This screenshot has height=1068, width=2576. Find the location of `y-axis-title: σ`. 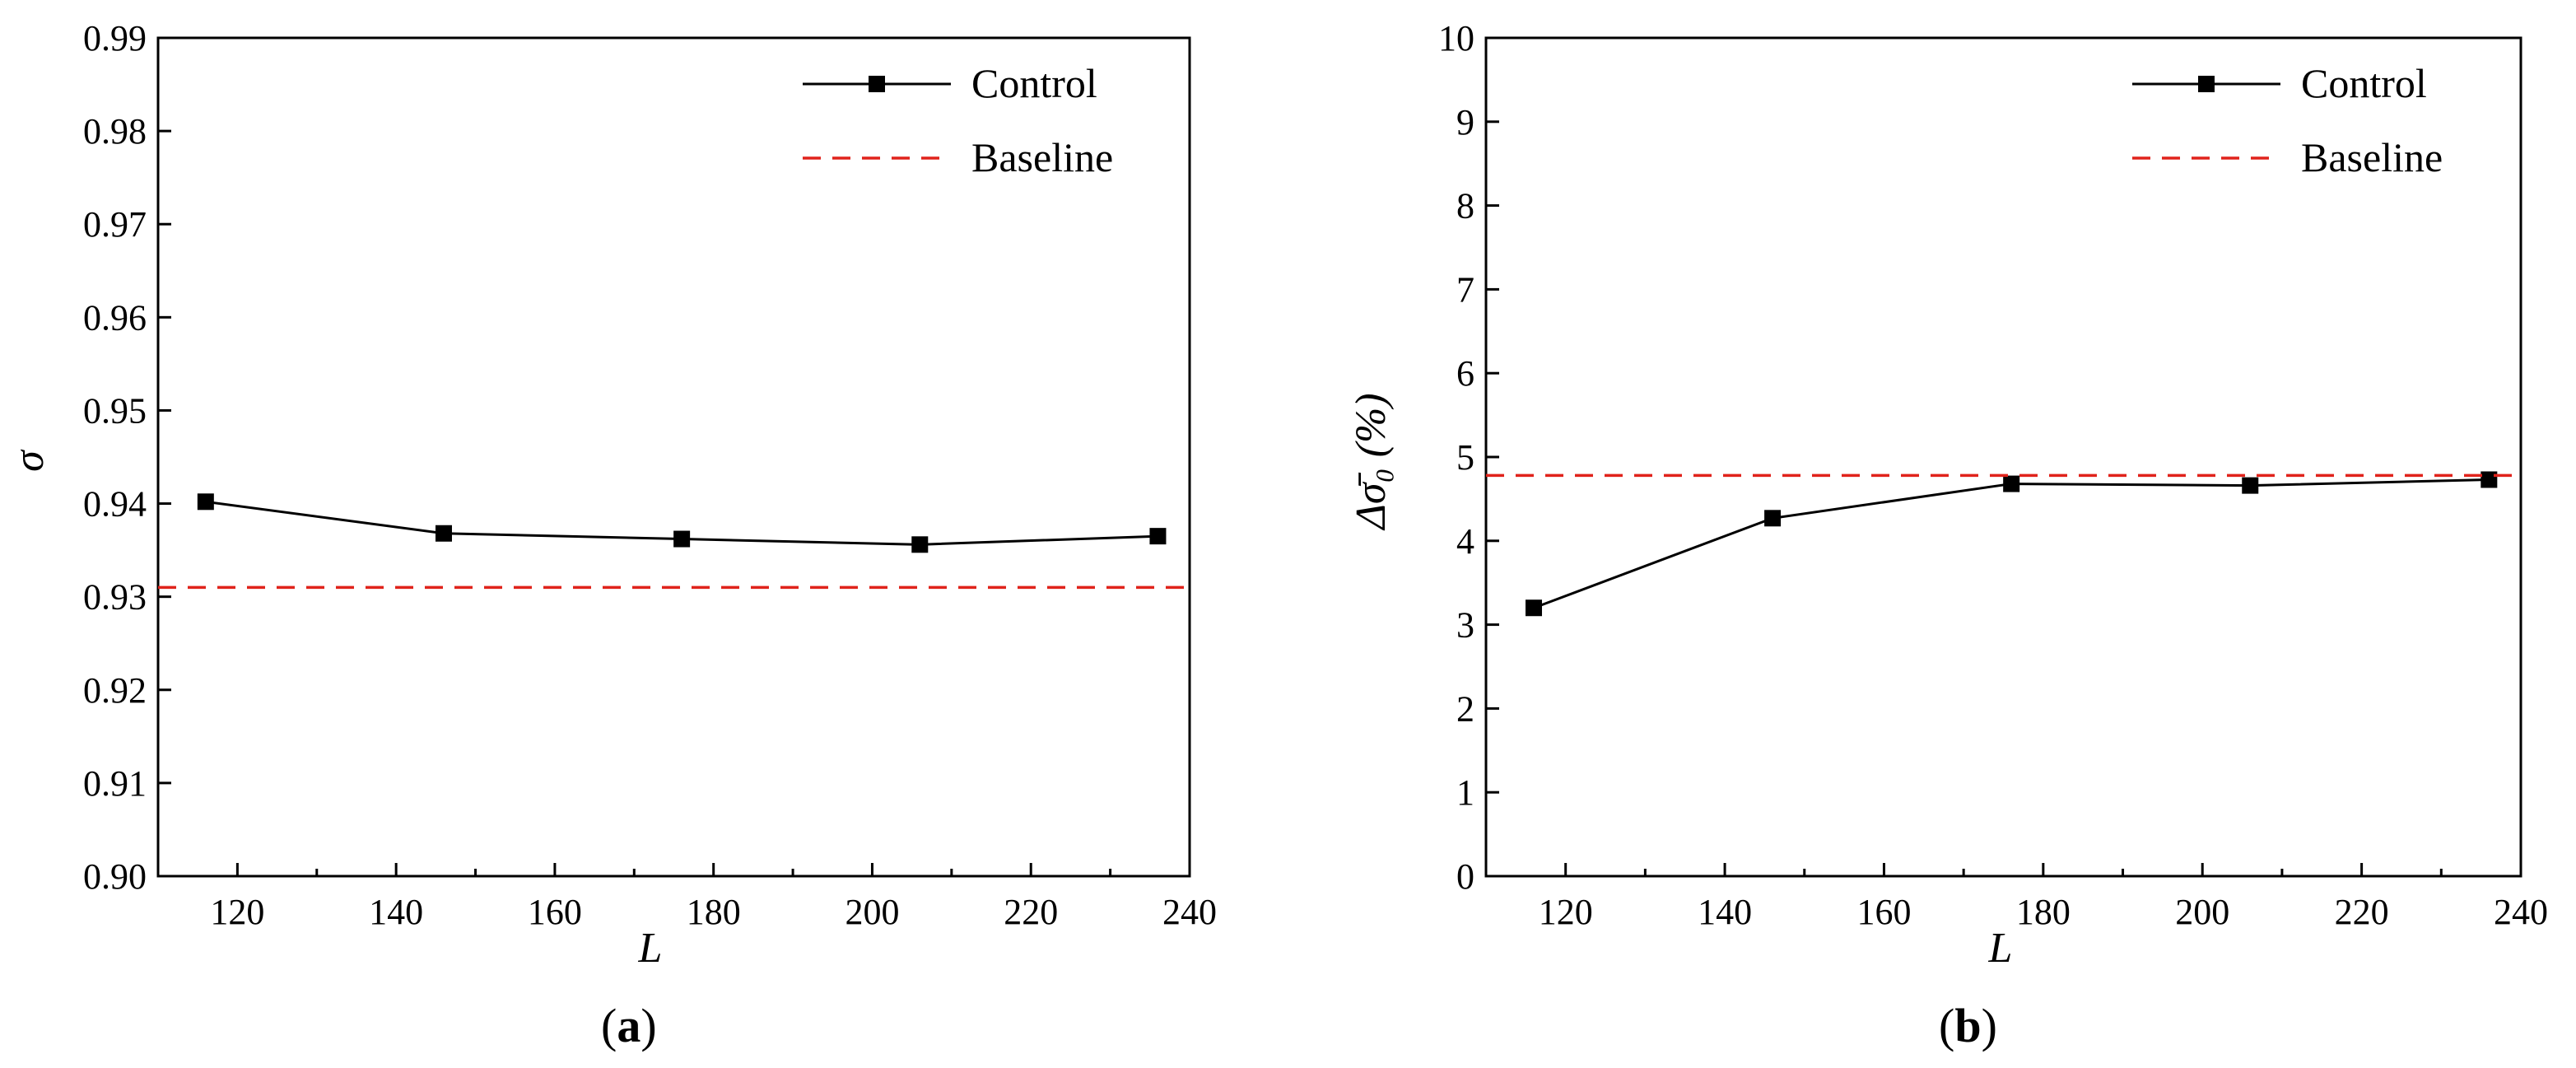

y-axis-title: σ is located at coordinates (29, 460).